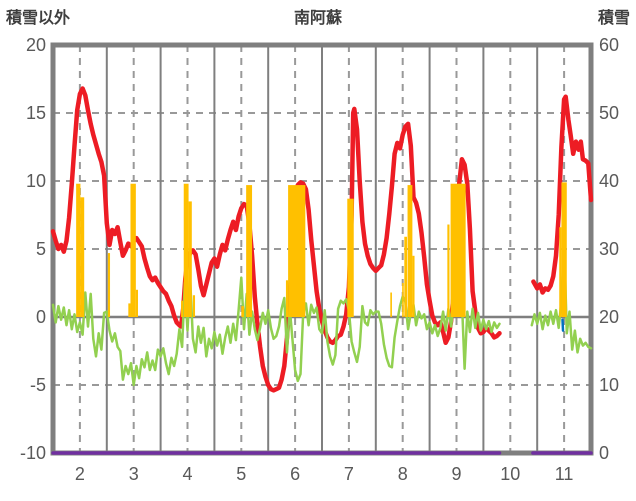 The image size is (636, 501). Describe the element at coordinates (613, 18) in the screenshot. I see `right-axis-title: 積雪` at that location.